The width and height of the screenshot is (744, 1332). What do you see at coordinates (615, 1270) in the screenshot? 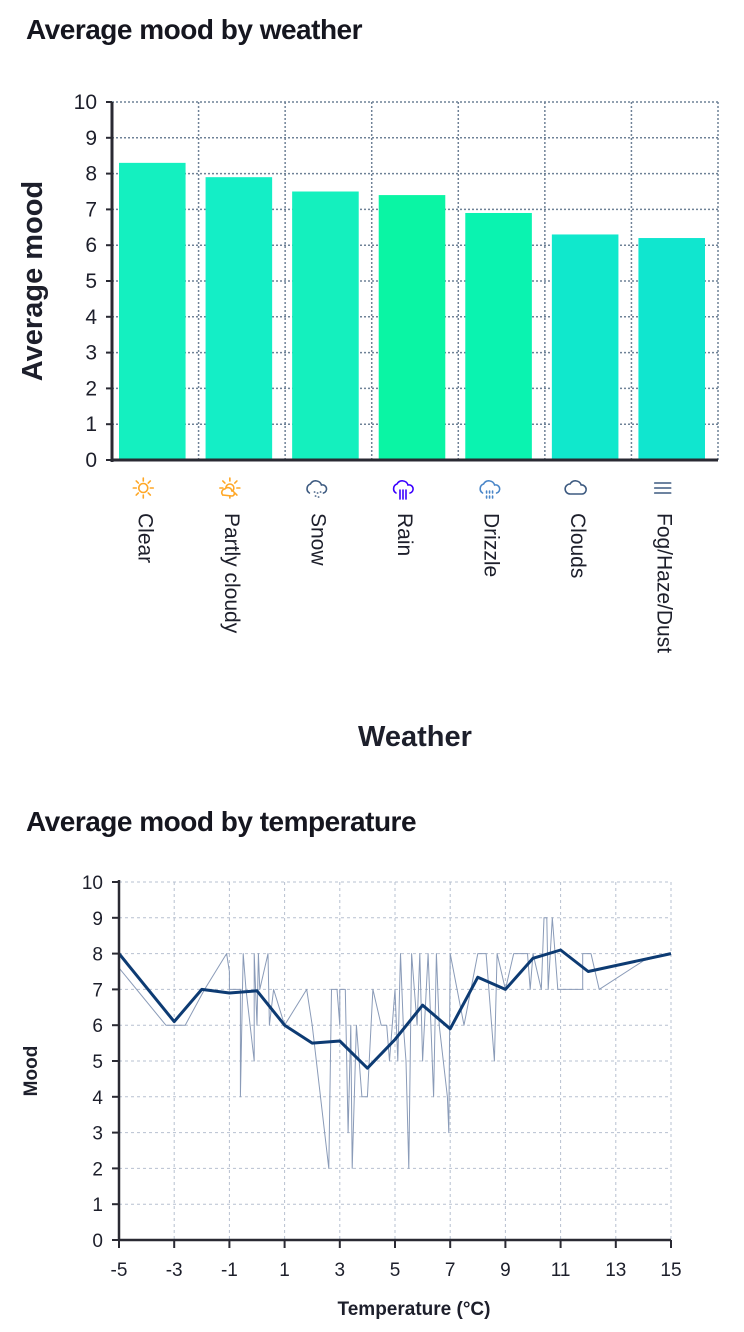
I see `line-x-tick-label: 13` at bounding box center [615, 1270].